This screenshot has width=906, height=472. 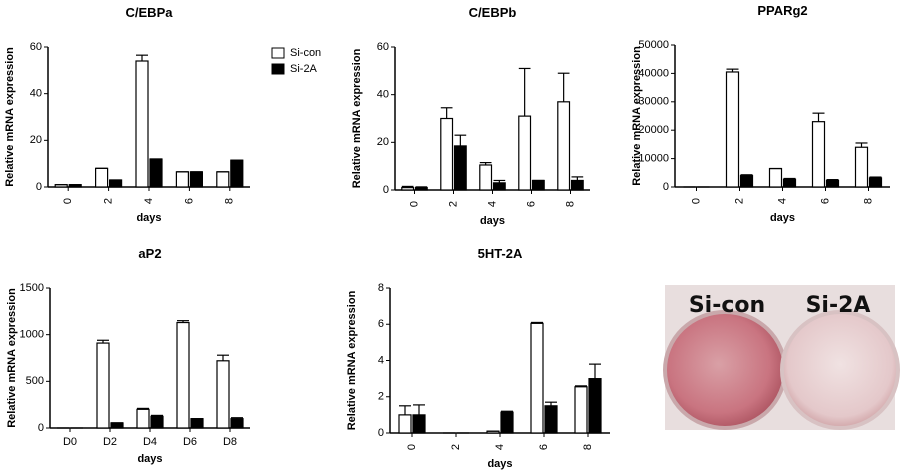 I want to click on y-tick-label: 6, so click(x=381, y=324).